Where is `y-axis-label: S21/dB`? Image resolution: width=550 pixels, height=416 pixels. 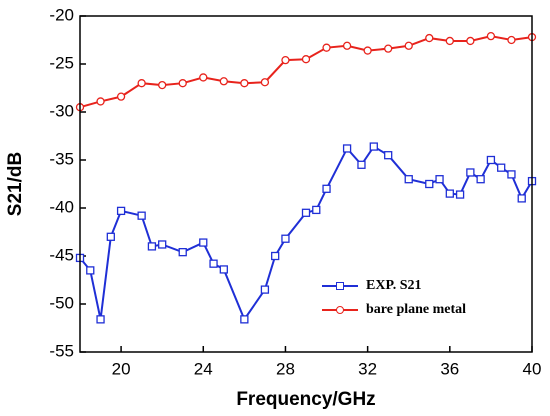 y-axis-label: S21/dB is located at coordinates (15, 184).